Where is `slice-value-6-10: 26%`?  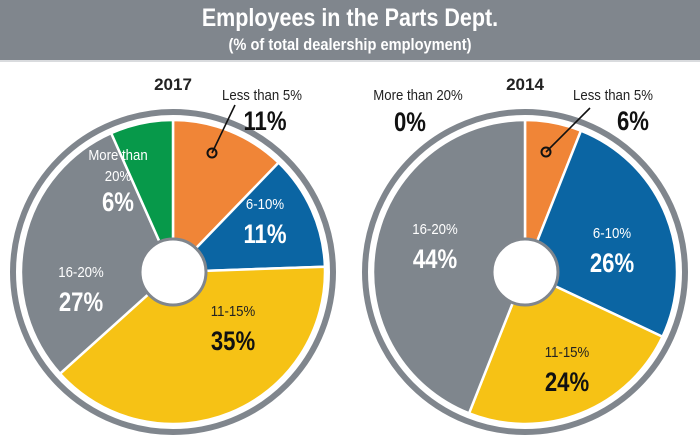 slice-value-6-10: 26% is located at coordinates (612, 264).